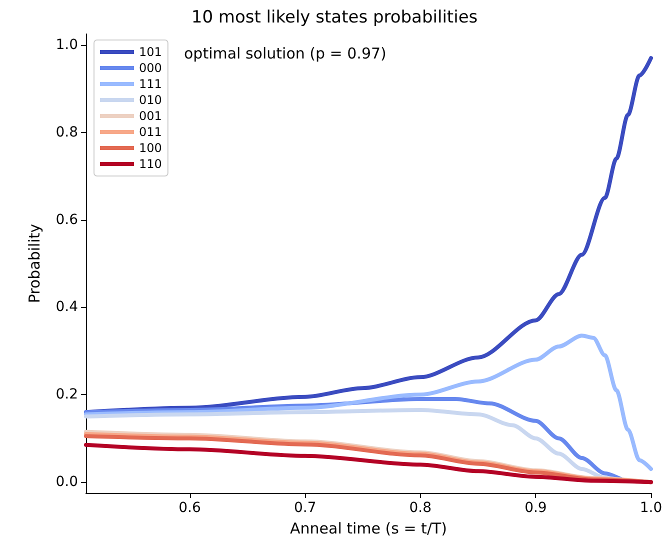 The width and height of the screenshot is (669, 556). Describe the element at coordinates (150, 132) in the screenshot. I see `legend-label: 011` at that location.